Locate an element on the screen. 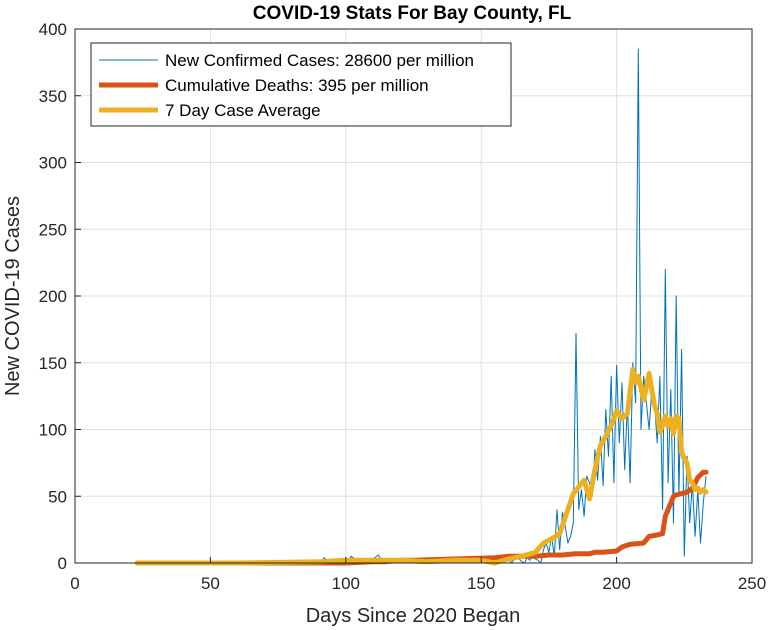 The height and width of the screenshot is (630, 772). y-tick-label: 50 is located at coordinates (57, 496).